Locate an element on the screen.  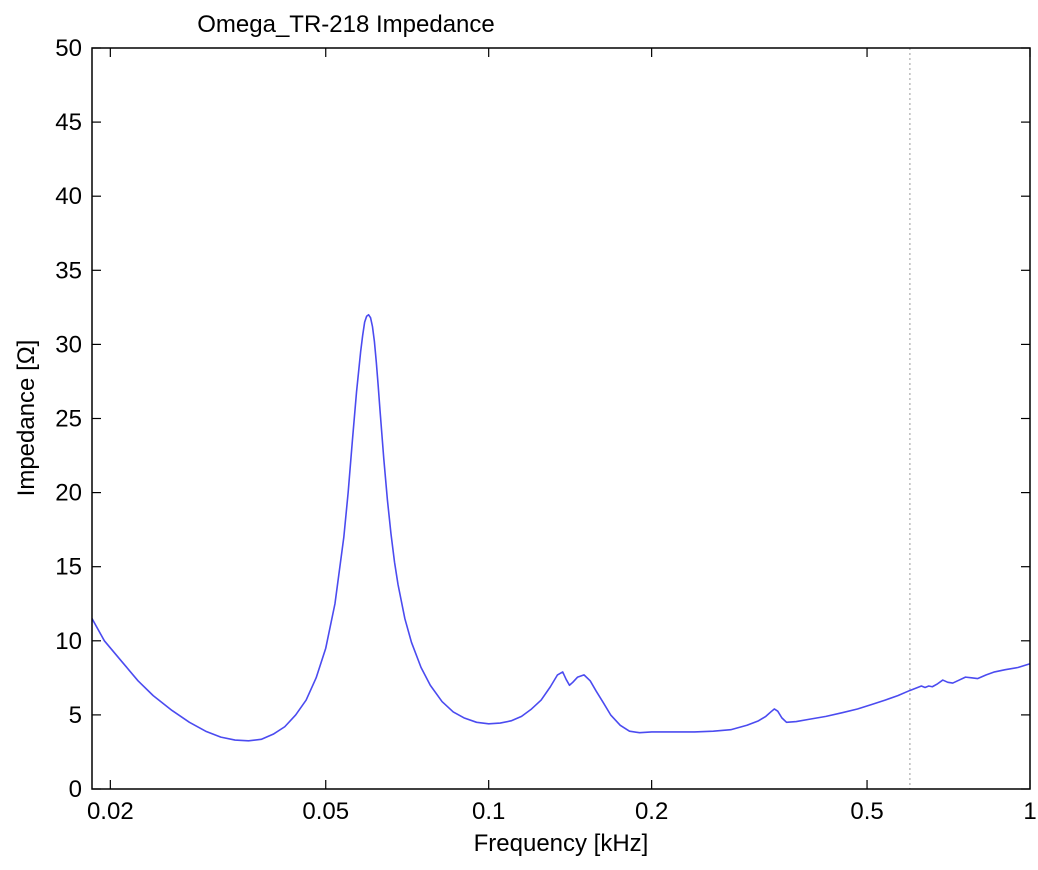
y-tick-label: 25 is located at coordinates (68, 419).